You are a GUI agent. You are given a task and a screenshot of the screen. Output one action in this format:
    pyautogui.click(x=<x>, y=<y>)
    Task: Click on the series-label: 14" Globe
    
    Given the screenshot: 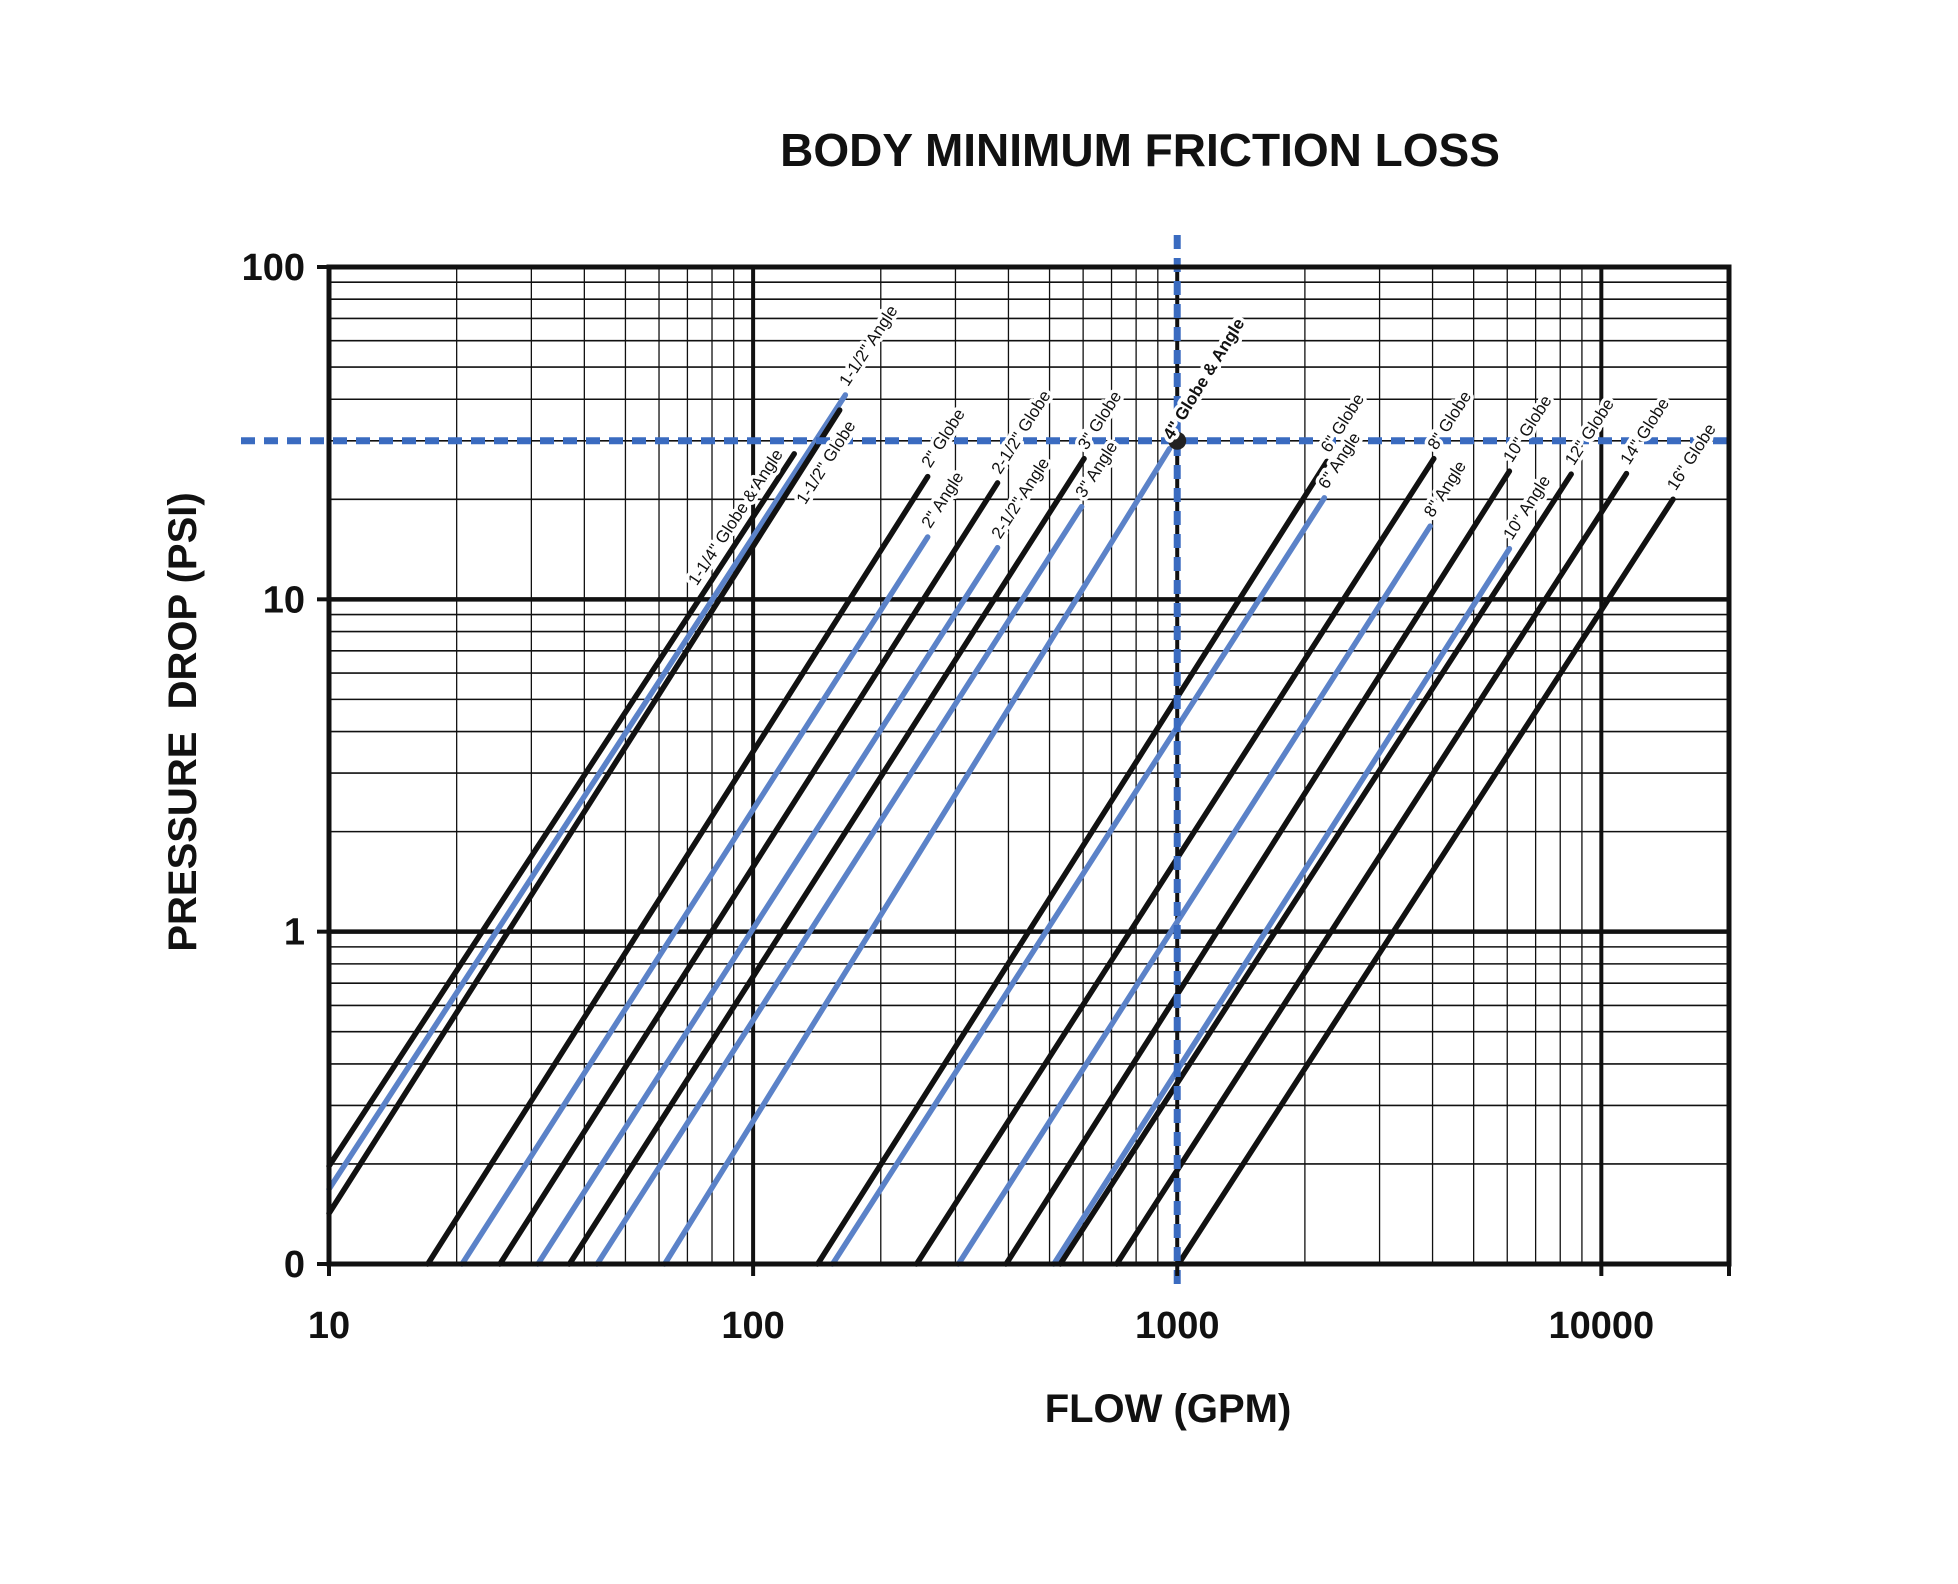 What is the action you would take?
    pyautogui.click(x=1644, y=431)
    